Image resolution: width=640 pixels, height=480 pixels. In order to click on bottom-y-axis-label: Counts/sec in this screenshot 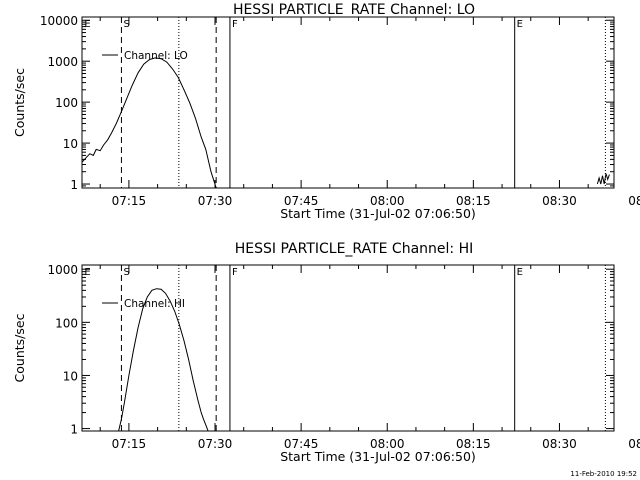, I will do `click(19, 347)`.